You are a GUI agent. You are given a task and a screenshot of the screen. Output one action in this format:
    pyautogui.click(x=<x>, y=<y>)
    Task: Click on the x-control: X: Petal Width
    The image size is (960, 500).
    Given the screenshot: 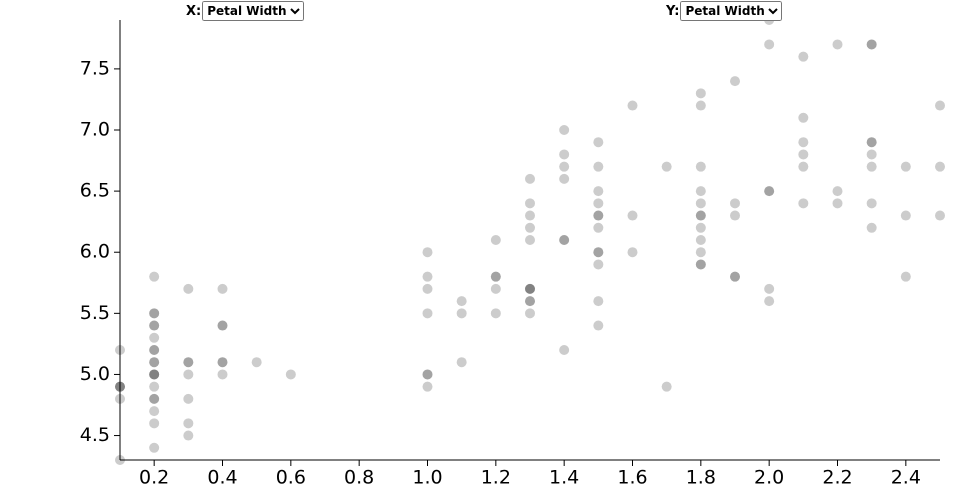 What is the action you would take?
    pyautogui.click(x=245, y=11)
    